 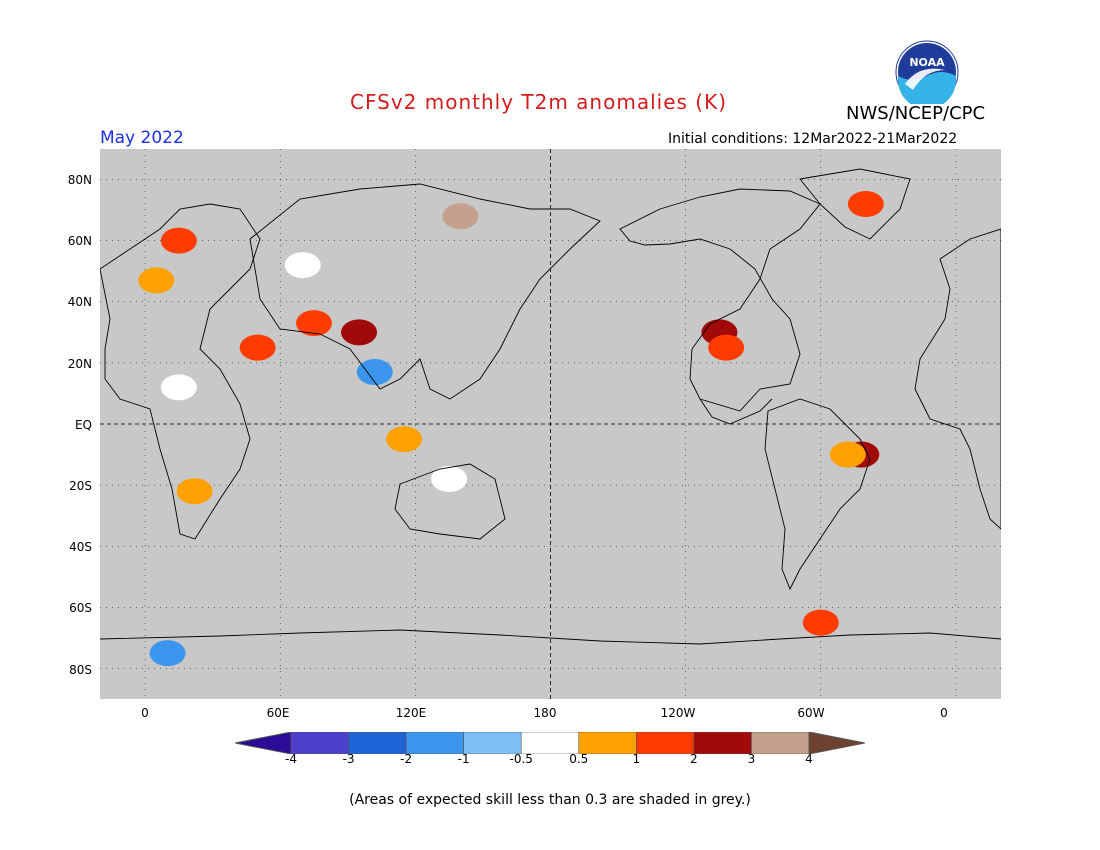 What do you see at coordinates (178, 387) in the screenshot?
I see `anomaly-sahel` at bounding box center [178, 387].